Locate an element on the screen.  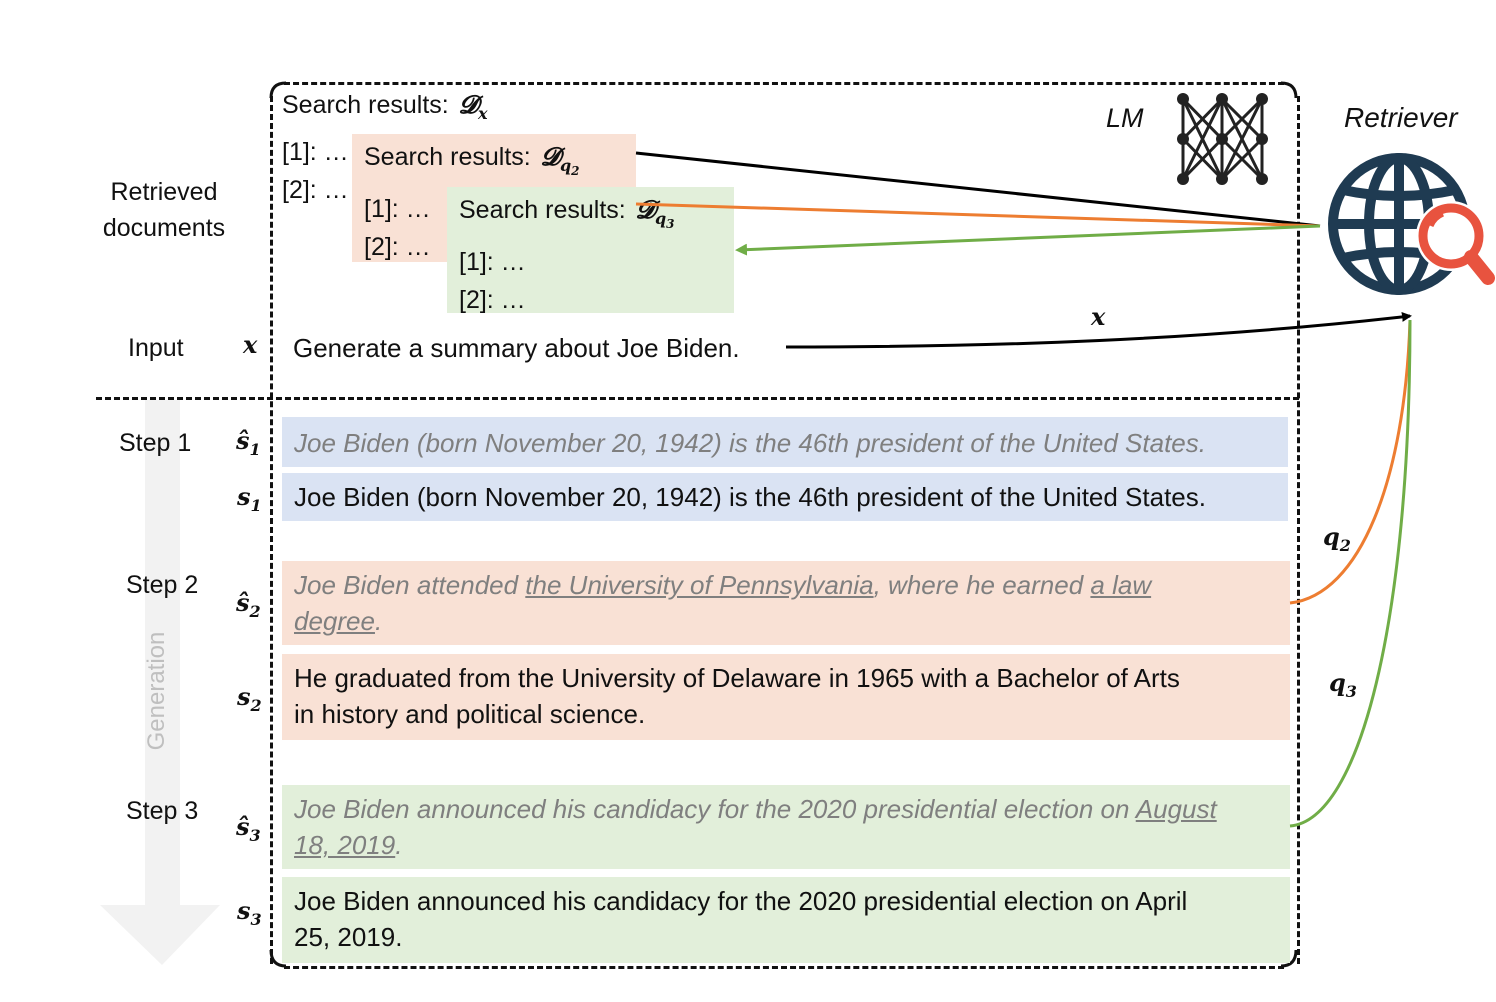
lm-box-bottom-border is located at coordinates (784, 967).